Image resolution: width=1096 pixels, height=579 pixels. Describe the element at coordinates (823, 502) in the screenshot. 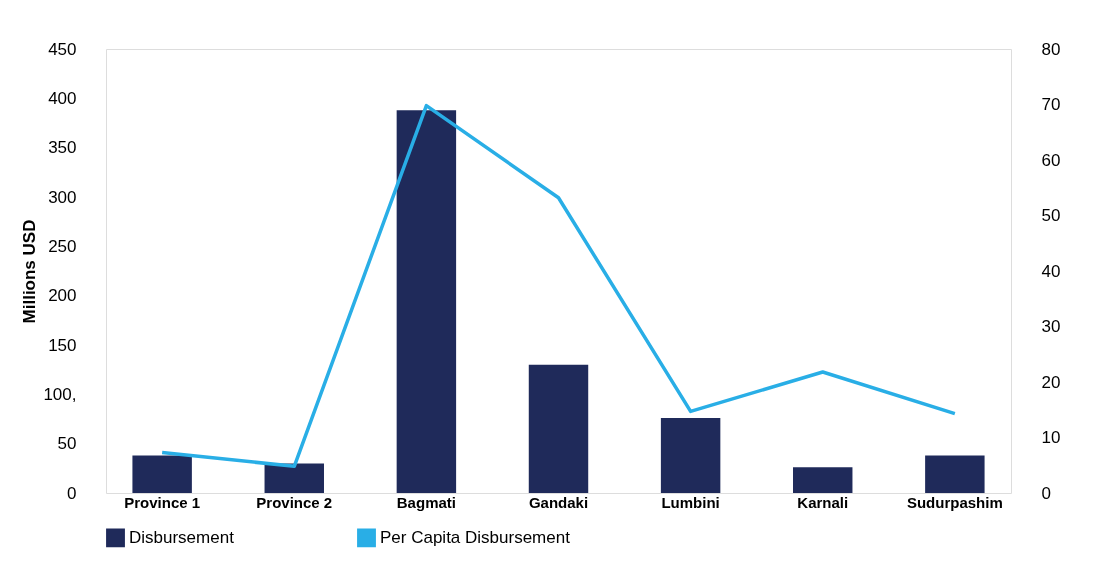

I see `x-tick-label: Karnali` at that location.